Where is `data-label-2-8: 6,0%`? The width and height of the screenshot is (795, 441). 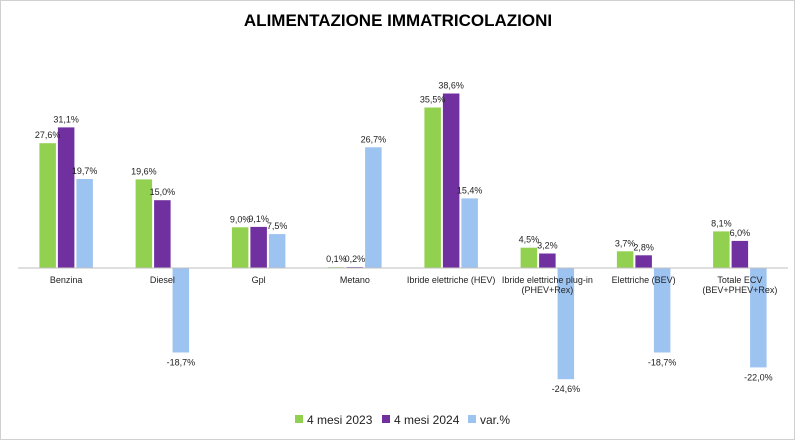 data-label-2-8: 6,0% is located at coordinates (740, 233).